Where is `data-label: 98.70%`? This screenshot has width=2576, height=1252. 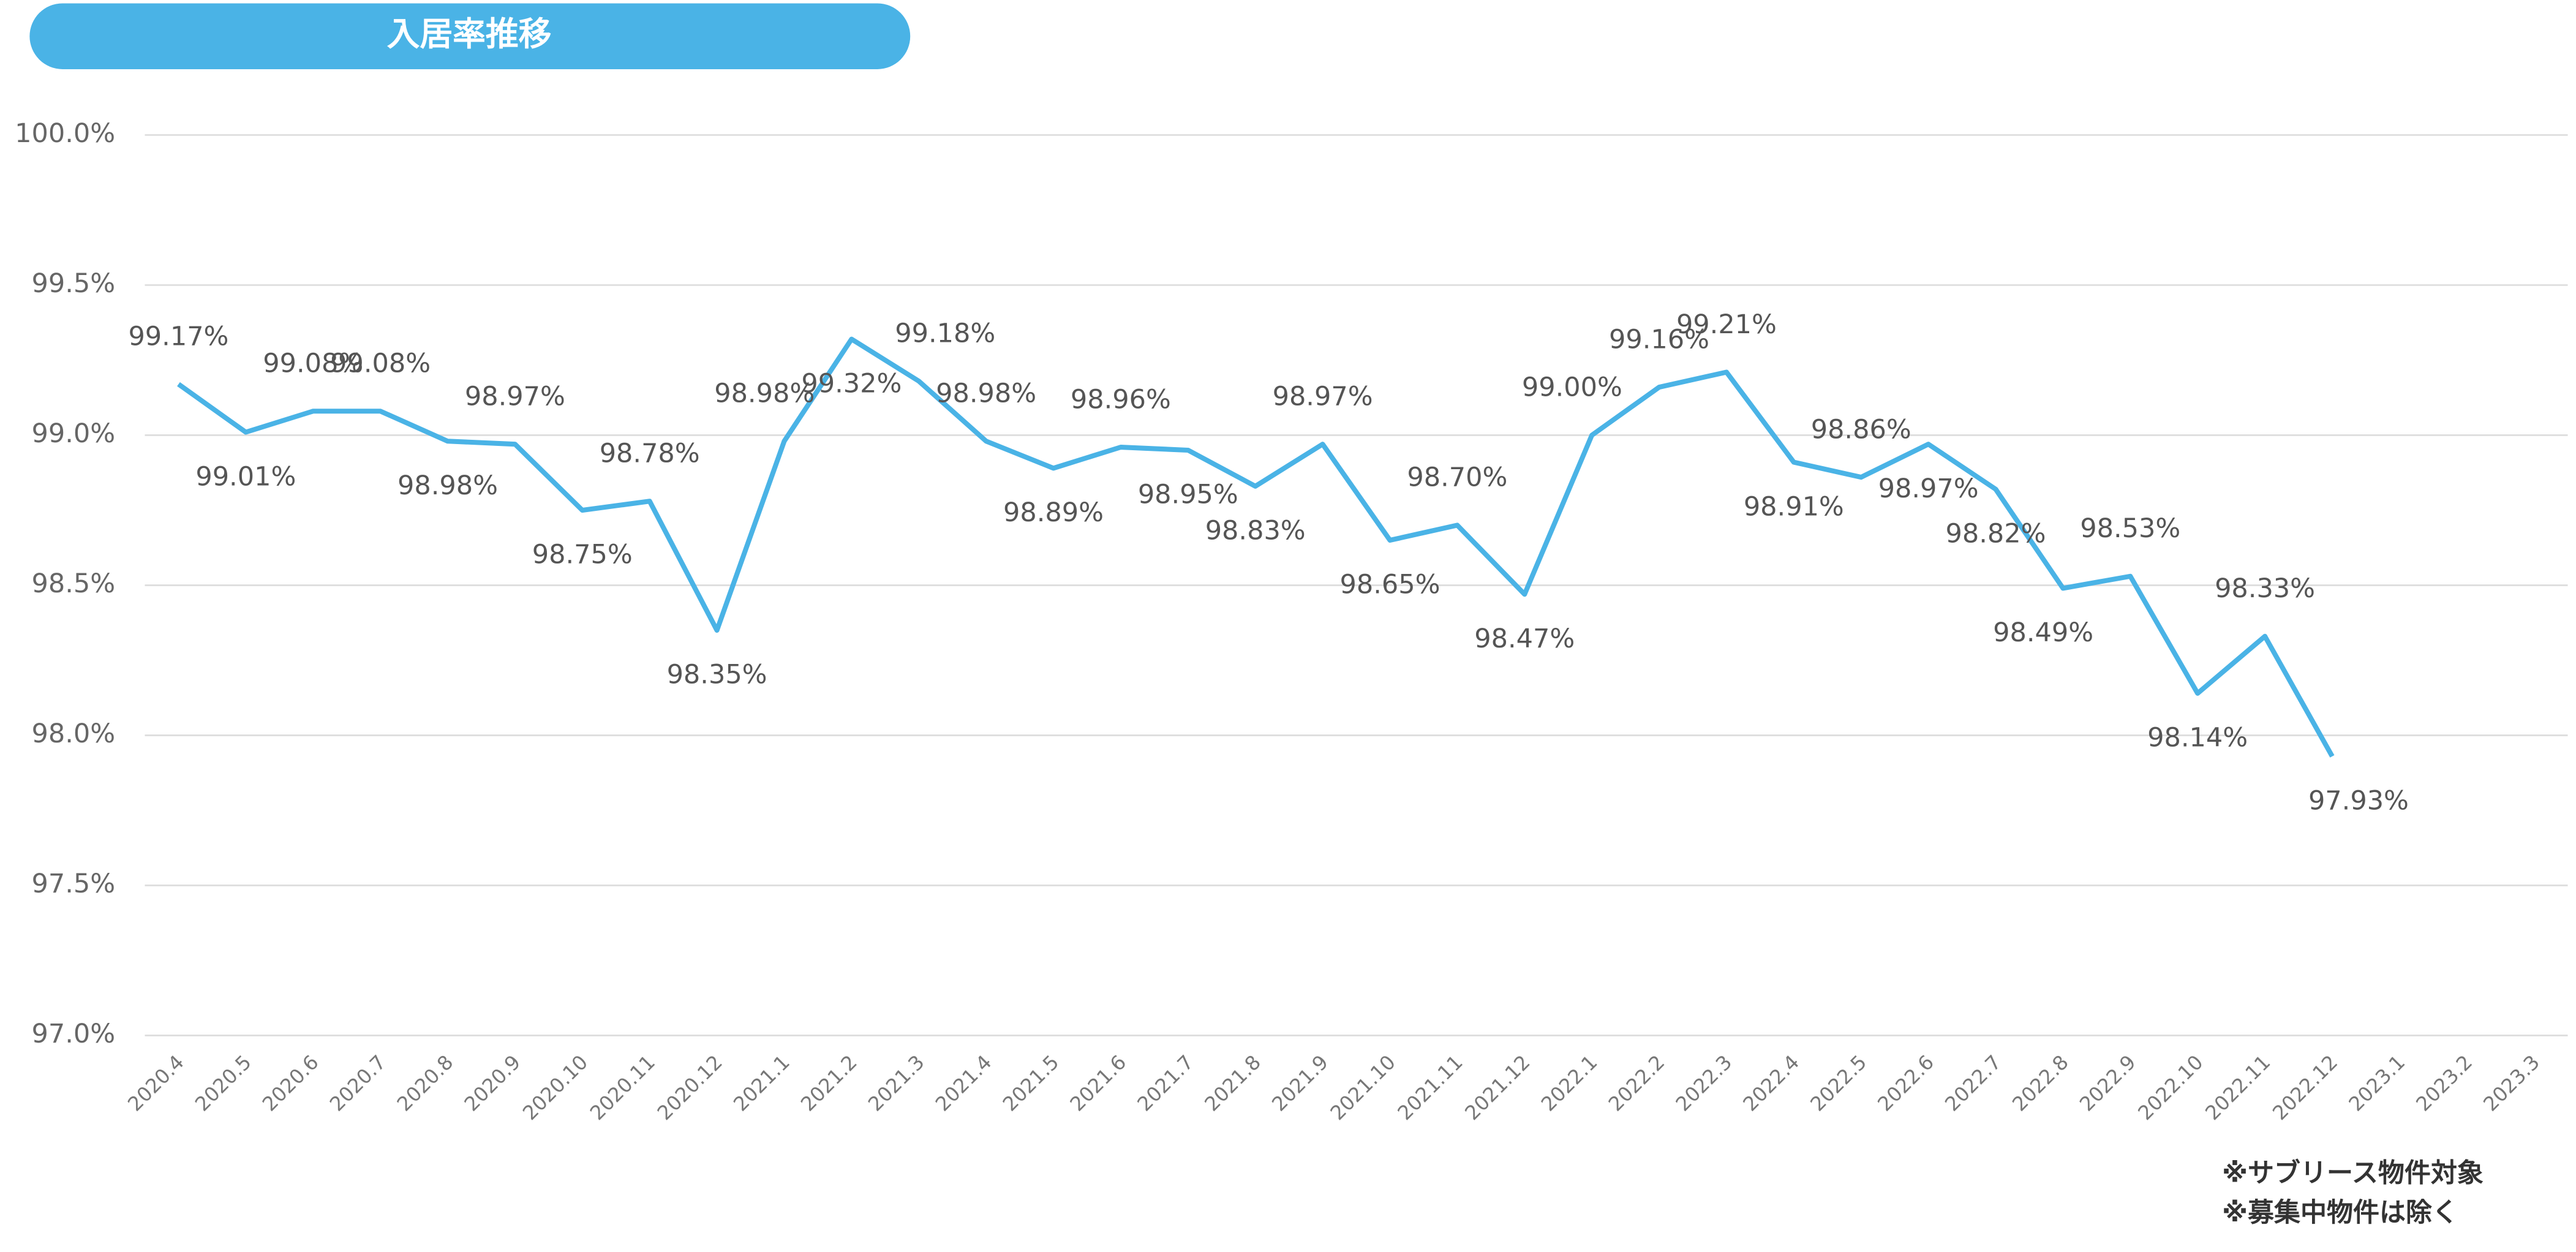
data-label: 98.70% is located at coordinates (1457, 477).